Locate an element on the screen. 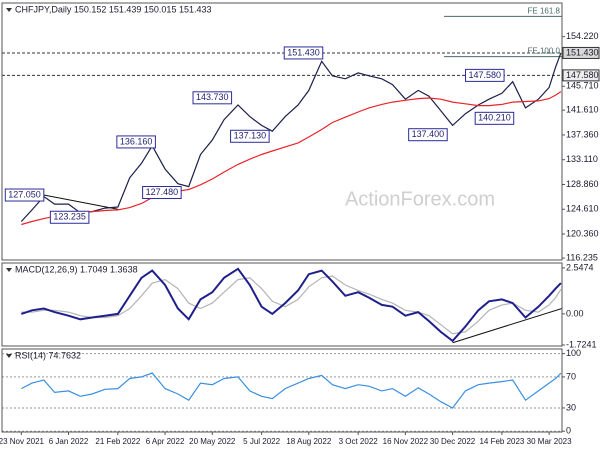 This screenshot has width=600, height=450. y-tick-label: -1.7241 is located at coordinates (581, 344).